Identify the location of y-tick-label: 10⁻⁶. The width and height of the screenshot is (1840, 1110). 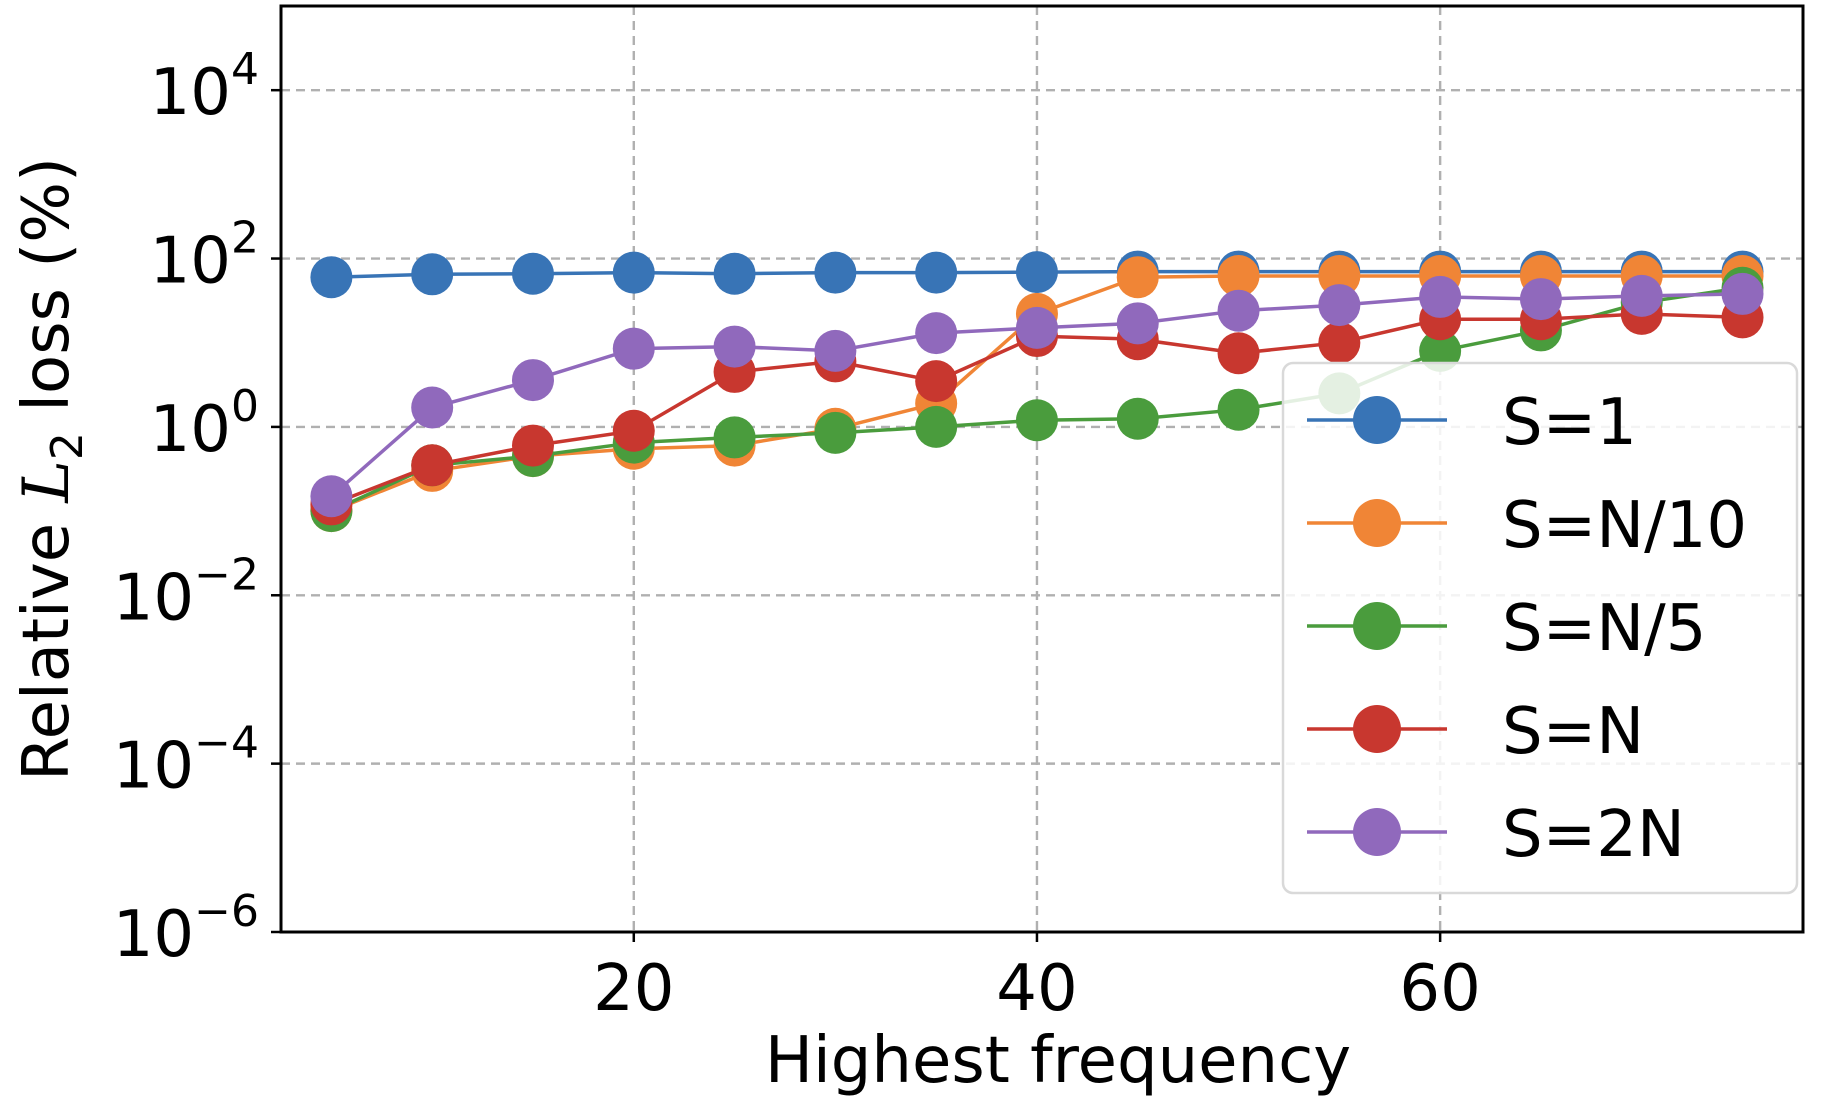
(186, 929).